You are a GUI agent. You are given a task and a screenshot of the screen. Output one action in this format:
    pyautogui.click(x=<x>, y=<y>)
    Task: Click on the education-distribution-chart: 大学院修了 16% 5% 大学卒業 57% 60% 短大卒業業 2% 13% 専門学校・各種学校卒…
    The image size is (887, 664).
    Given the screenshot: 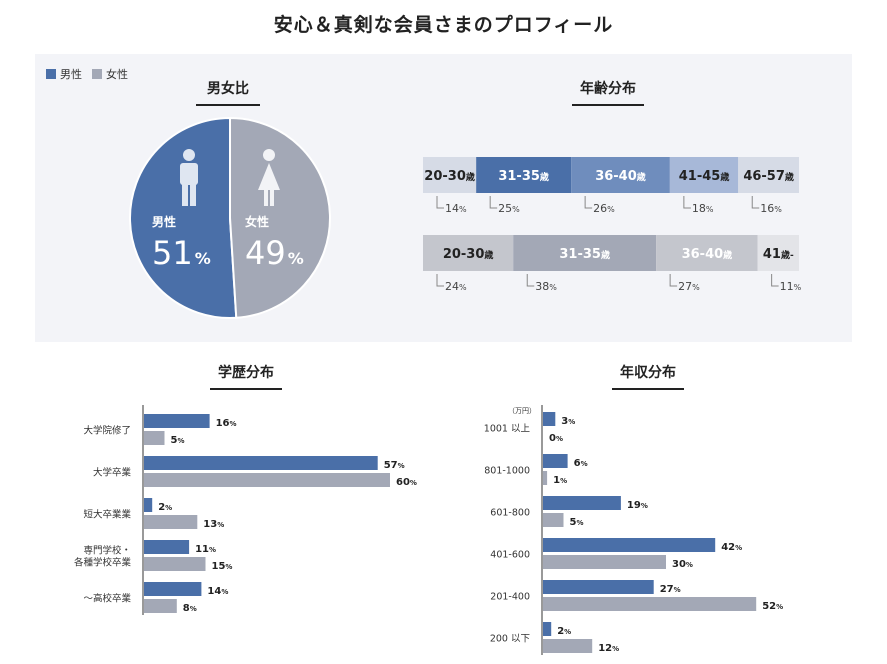 What is the action you would take?
    pyautogui.click(x=245, y=510)
    